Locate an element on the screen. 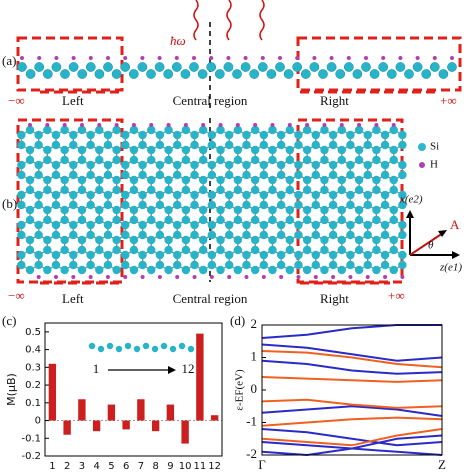  y-tick-label: 0.2 is located at coordinates (33, 385).